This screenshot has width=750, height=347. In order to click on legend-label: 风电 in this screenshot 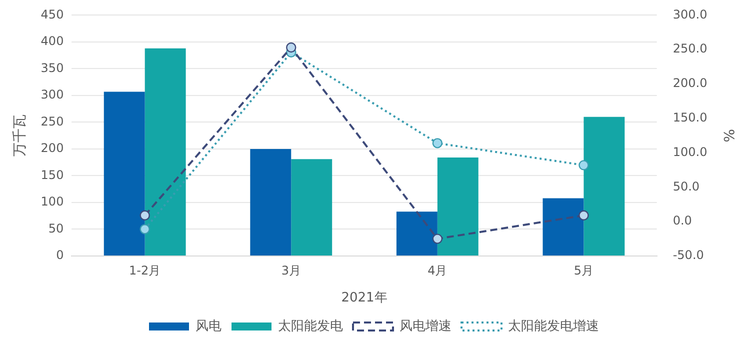, I will do `click(209, 326)`.